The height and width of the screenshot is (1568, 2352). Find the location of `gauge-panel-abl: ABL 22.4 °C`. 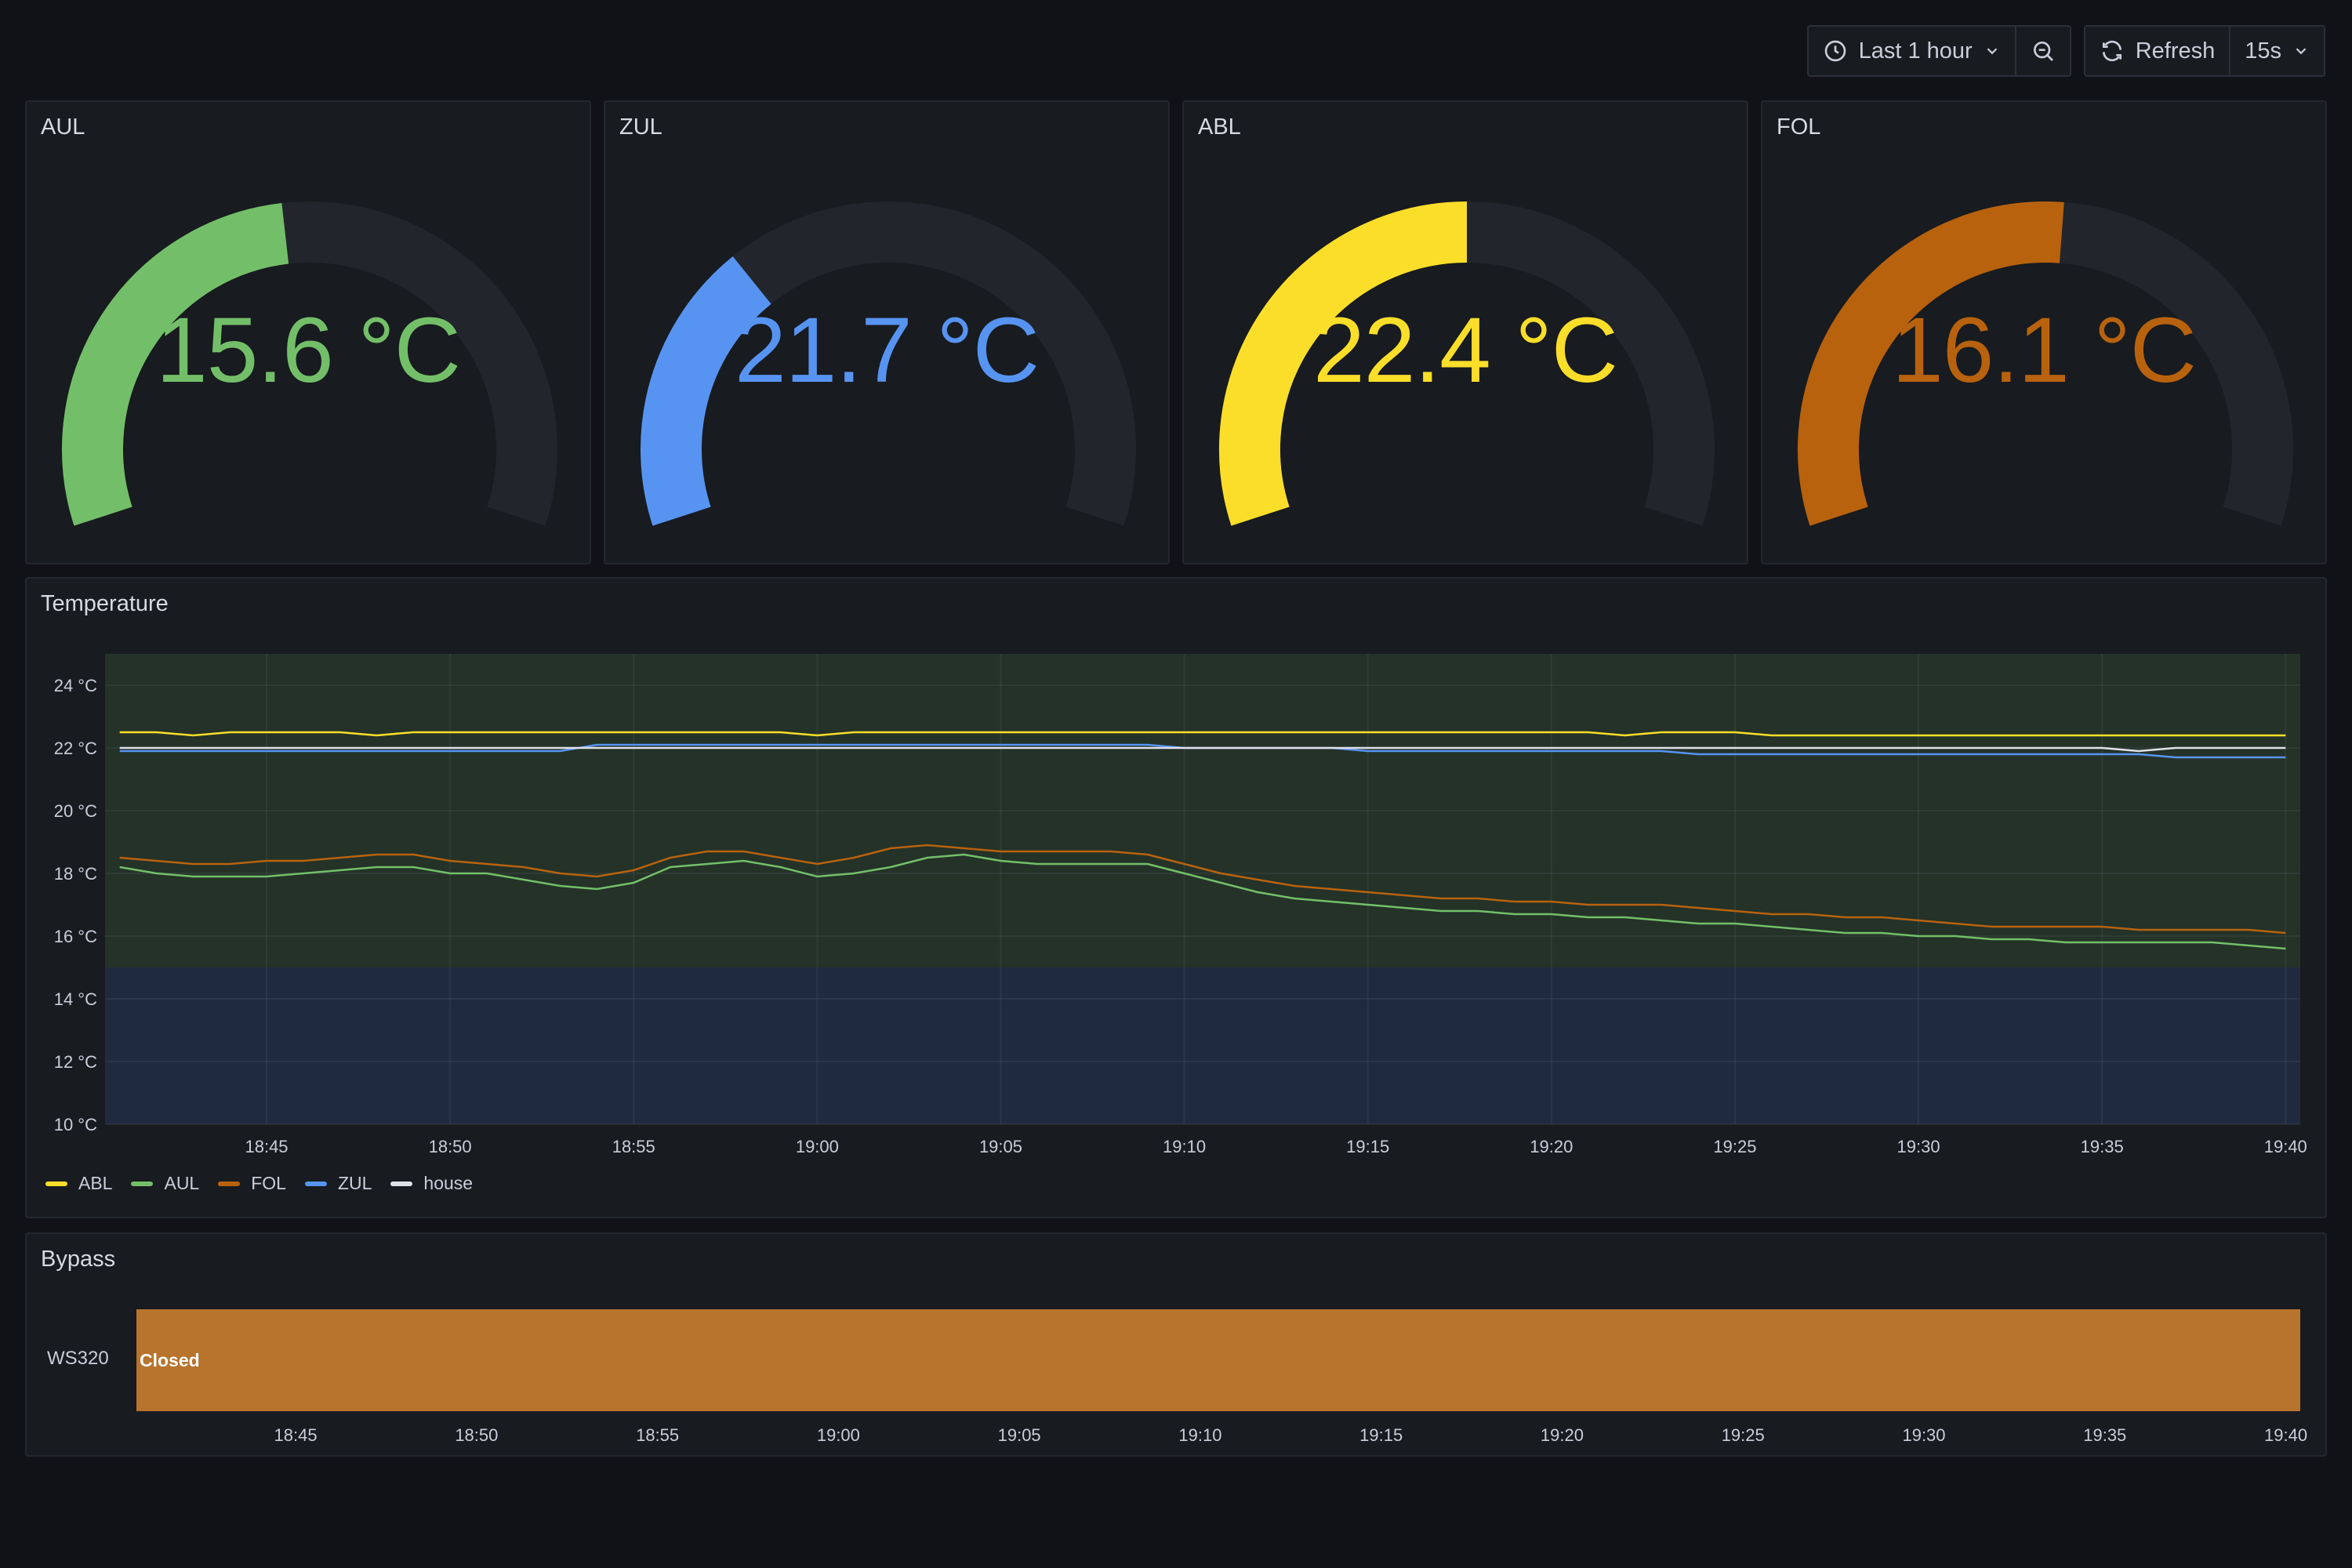

gauge-panel-abl: ABL 22.4 °C is located at coordinates (1465, 332).